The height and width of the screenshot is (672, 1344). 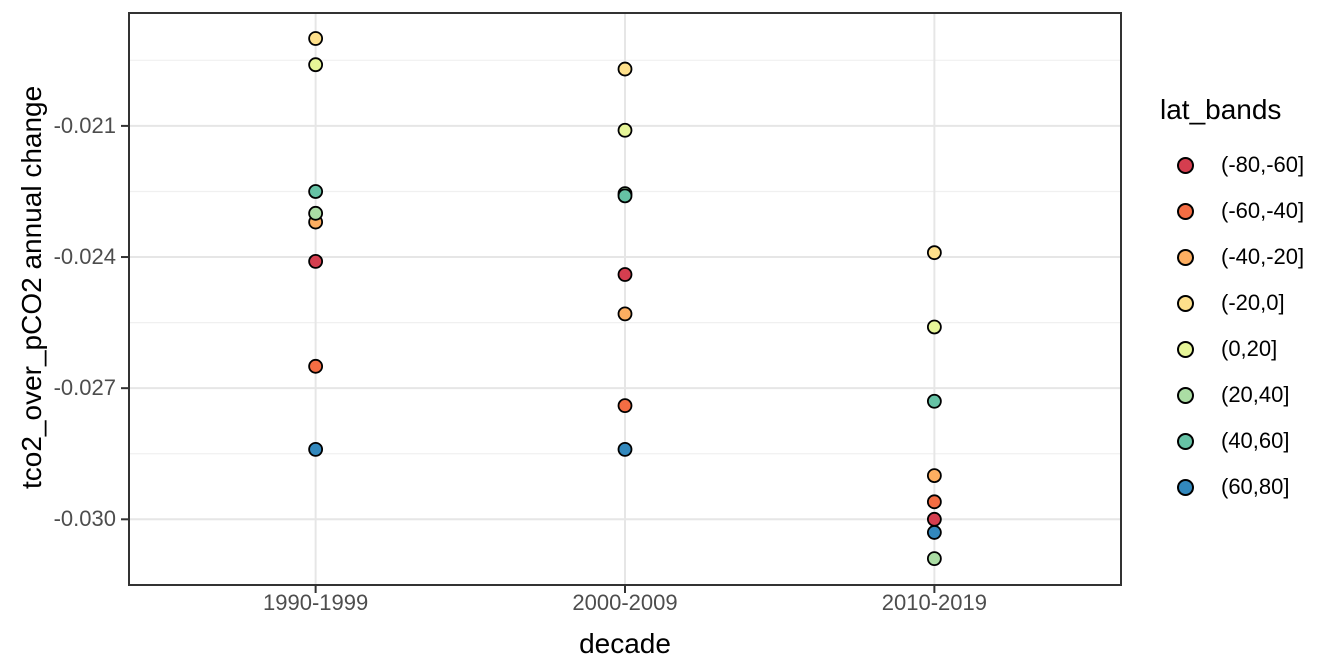 I want to click on legend-label: (60,80], so click(x=1255, y=486).